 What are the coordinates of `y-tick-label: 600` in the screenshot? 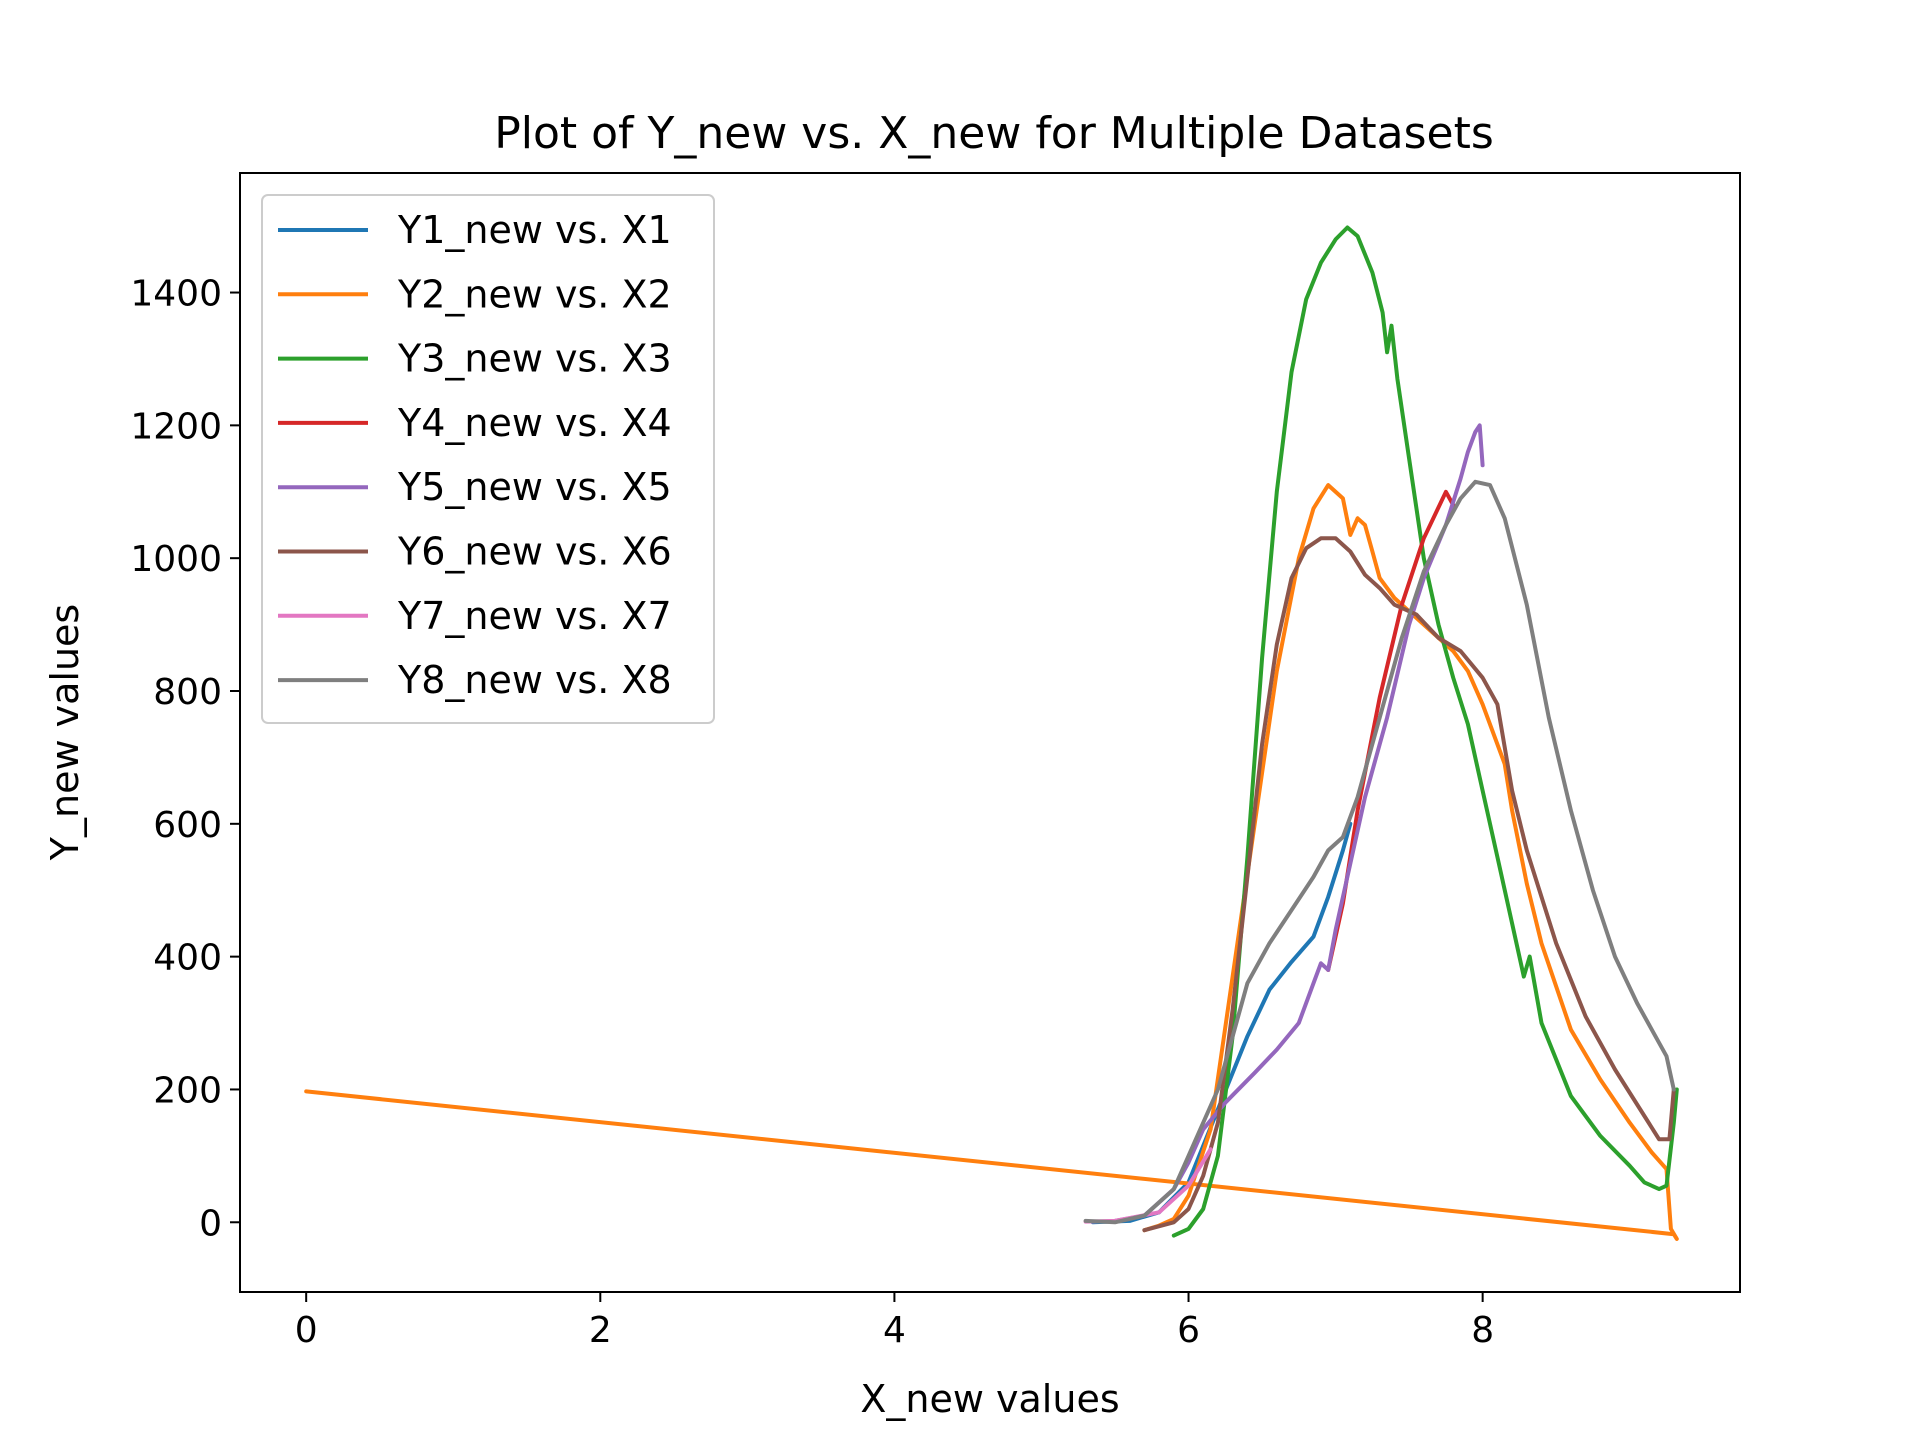 It's located at (187, 825).